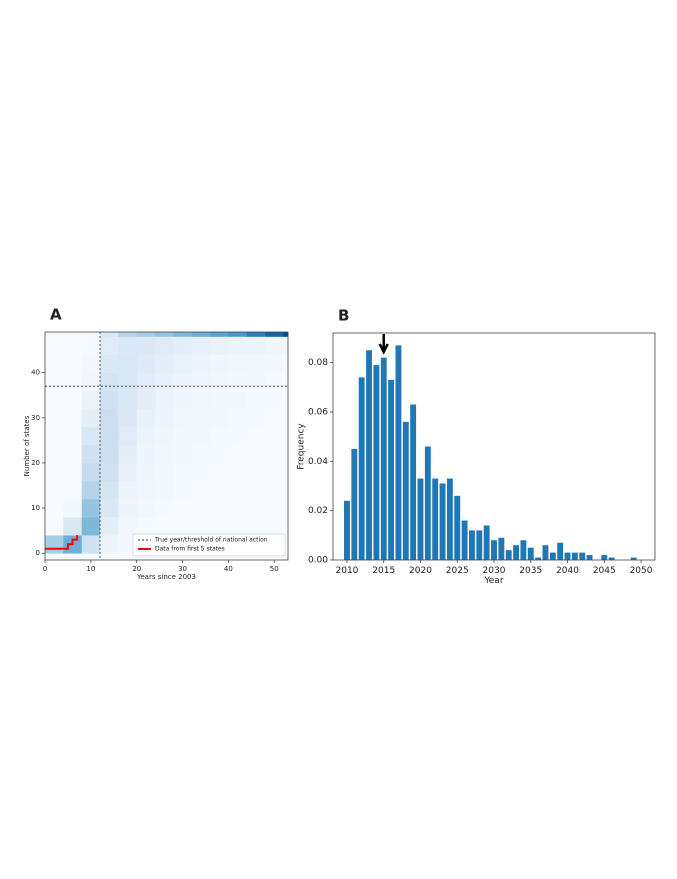  What do you see at coordinates (457, 571) in the screenshot?
I see `x-tick-label: 2025` at bounding box center [457, 571].